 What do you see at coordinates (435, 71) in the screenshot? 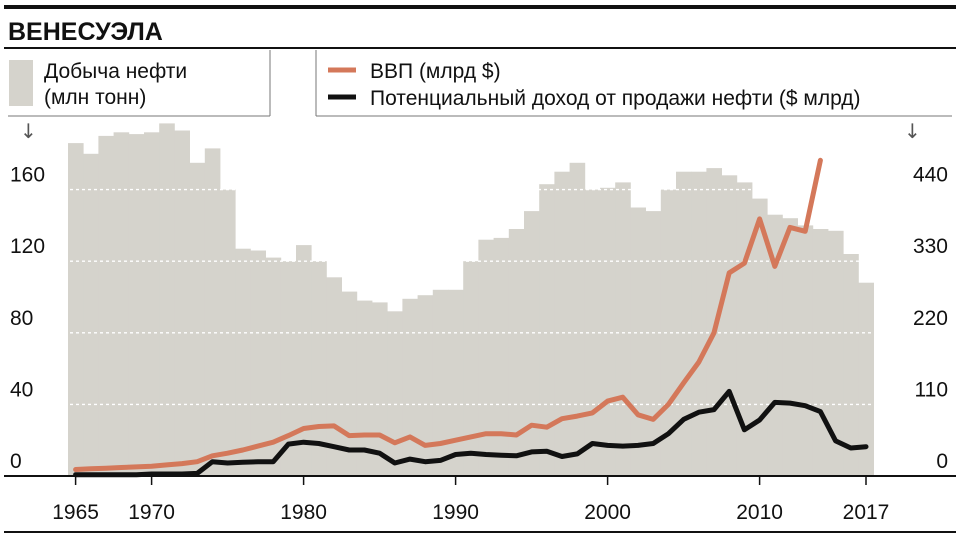
I see `legend-gdp-label: ВВП (млрд $)` at bounding box center [435, 71].